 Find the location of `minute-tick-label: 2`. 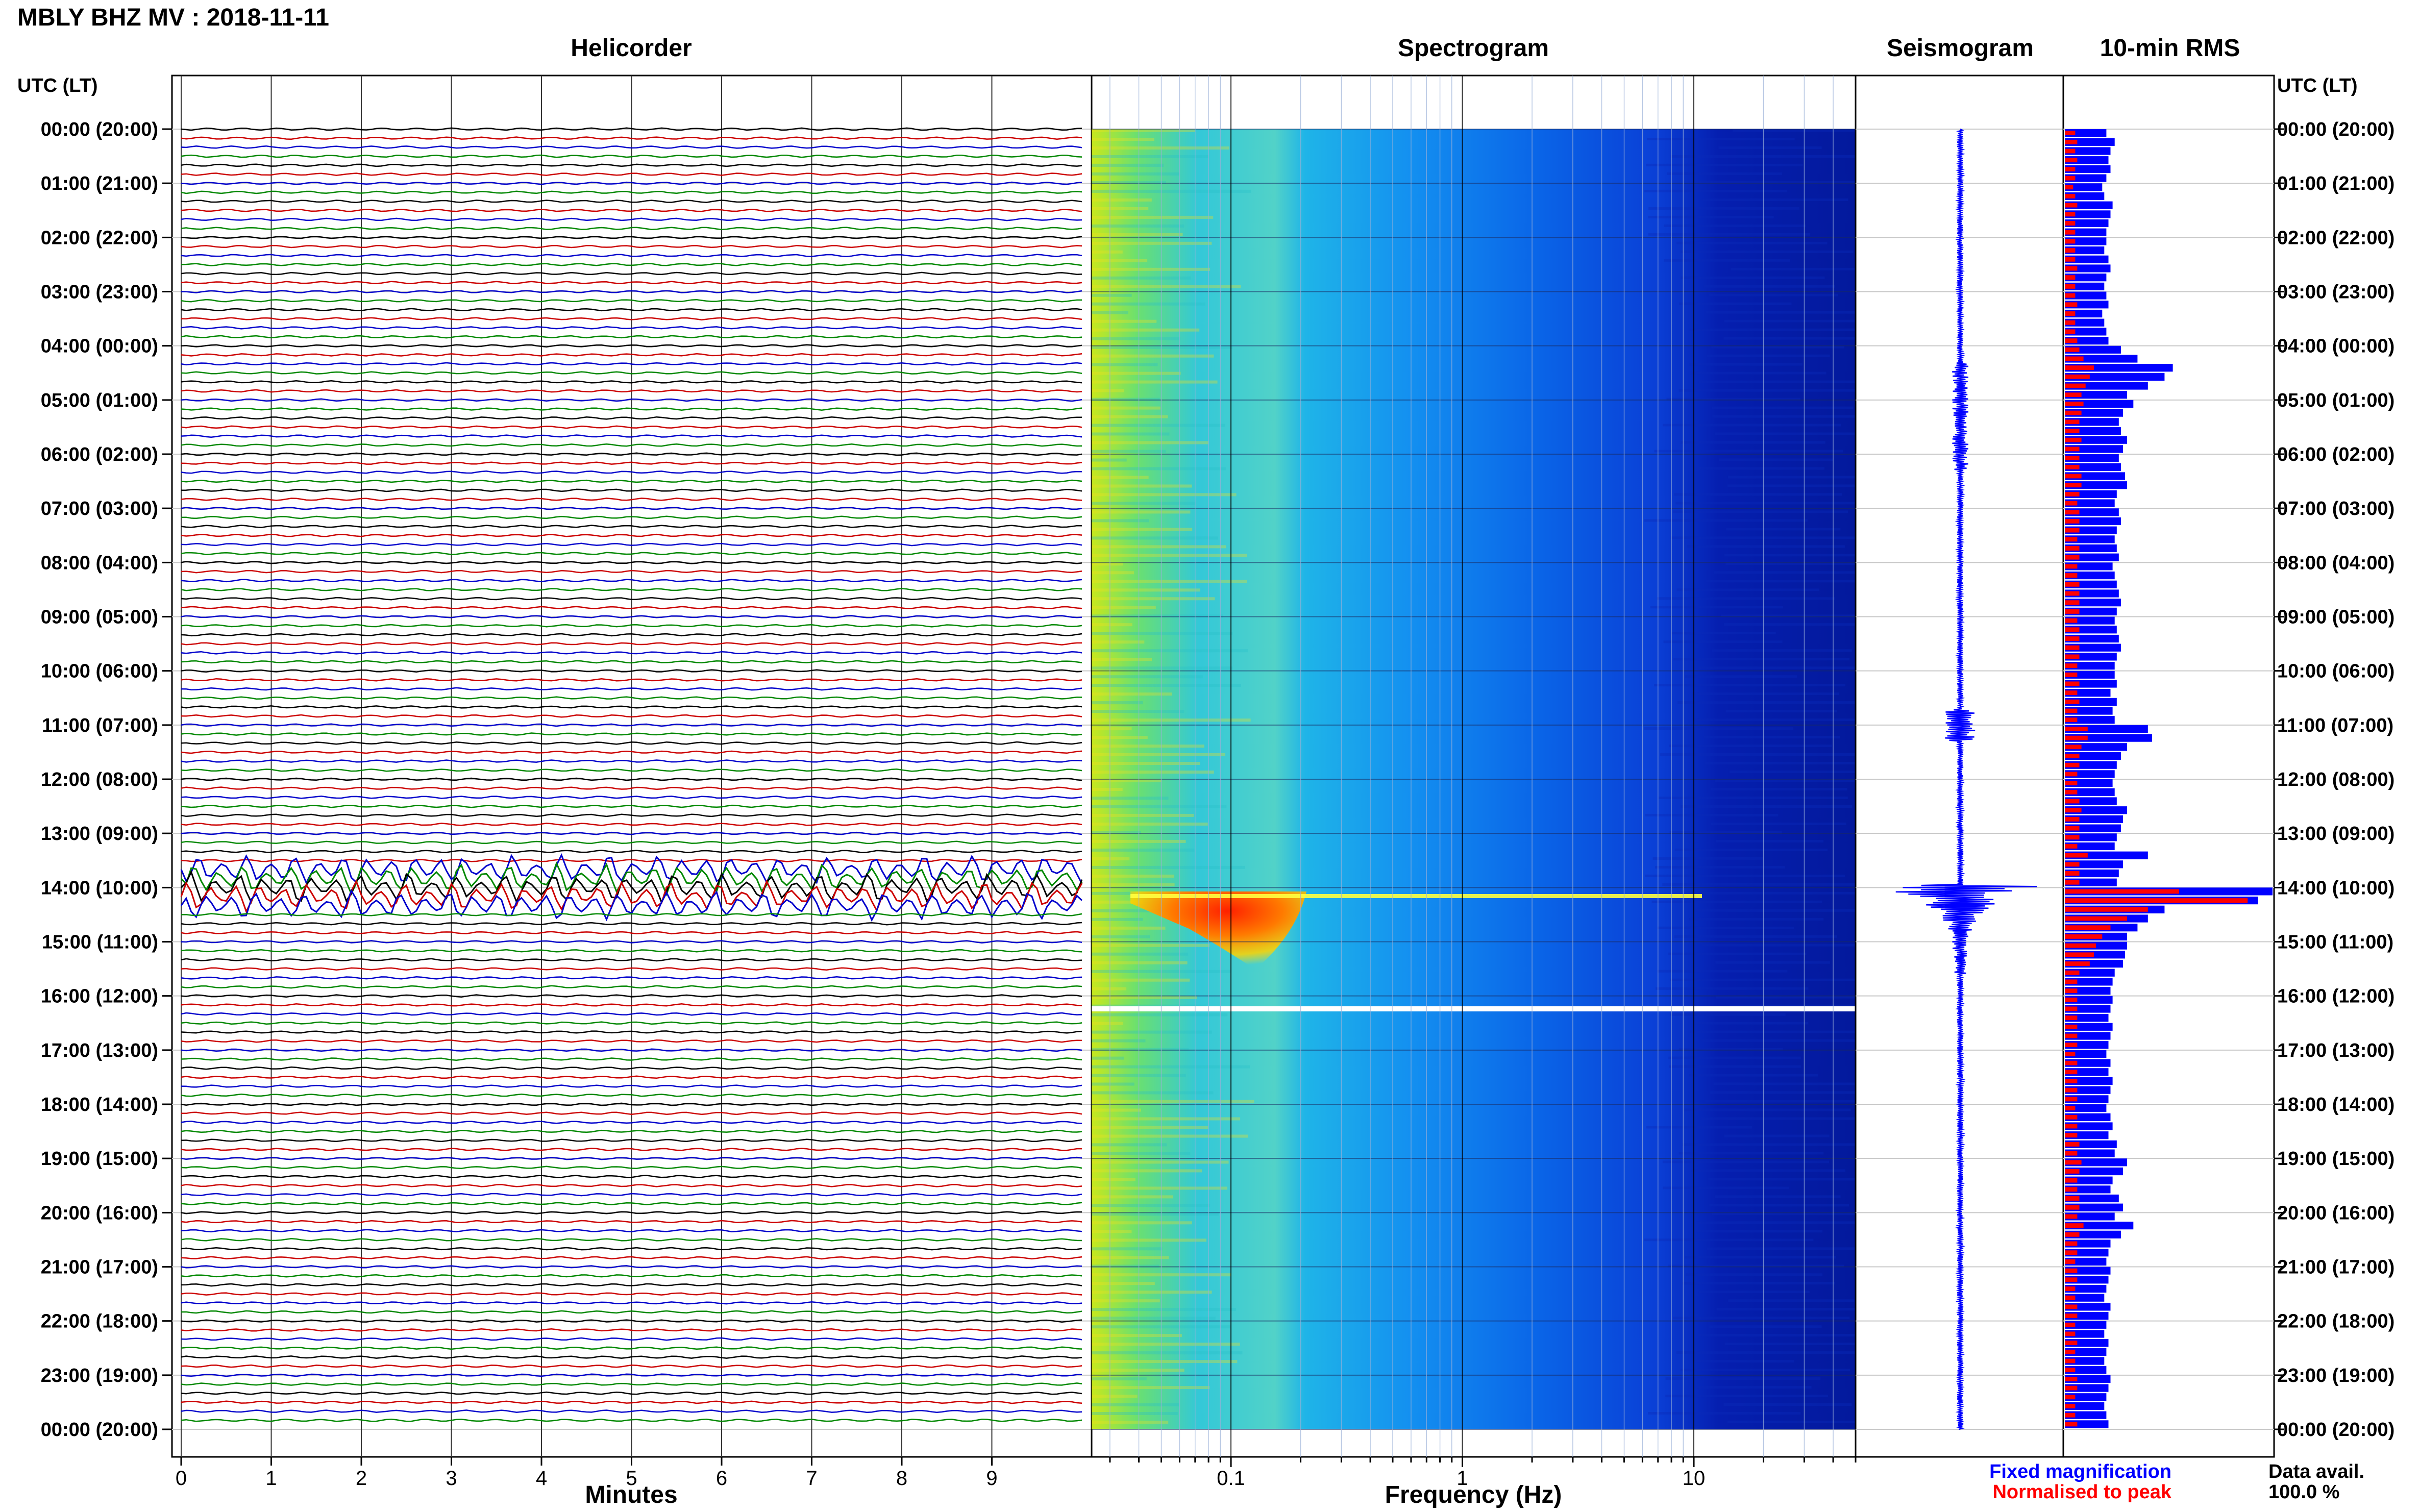

minute-tick-label: 2 is located at coordinates (361, 1478).